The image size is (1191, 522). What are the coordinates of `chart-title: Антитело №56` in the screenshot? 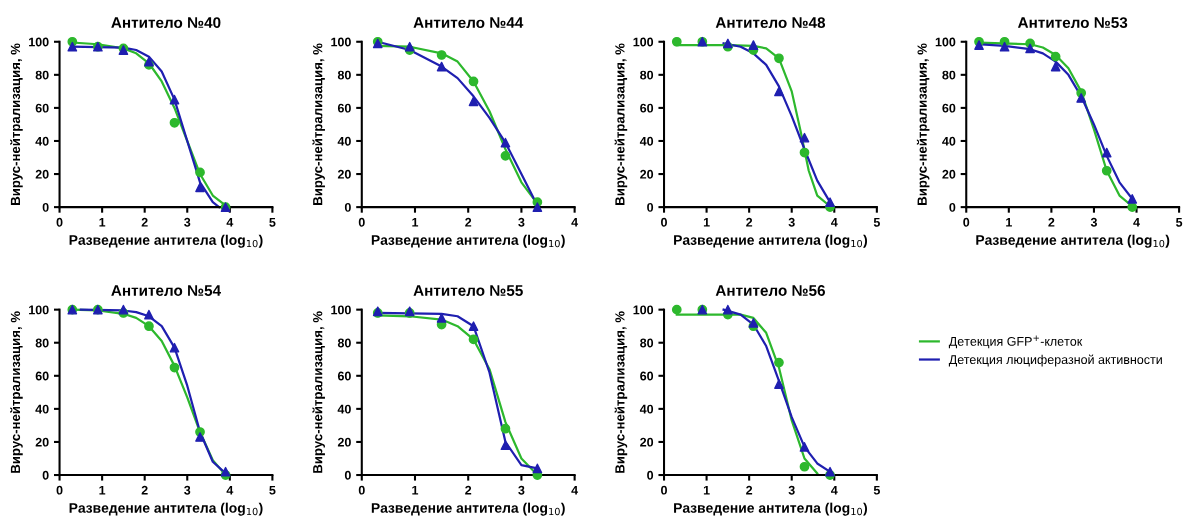 It's located at (770, 290).